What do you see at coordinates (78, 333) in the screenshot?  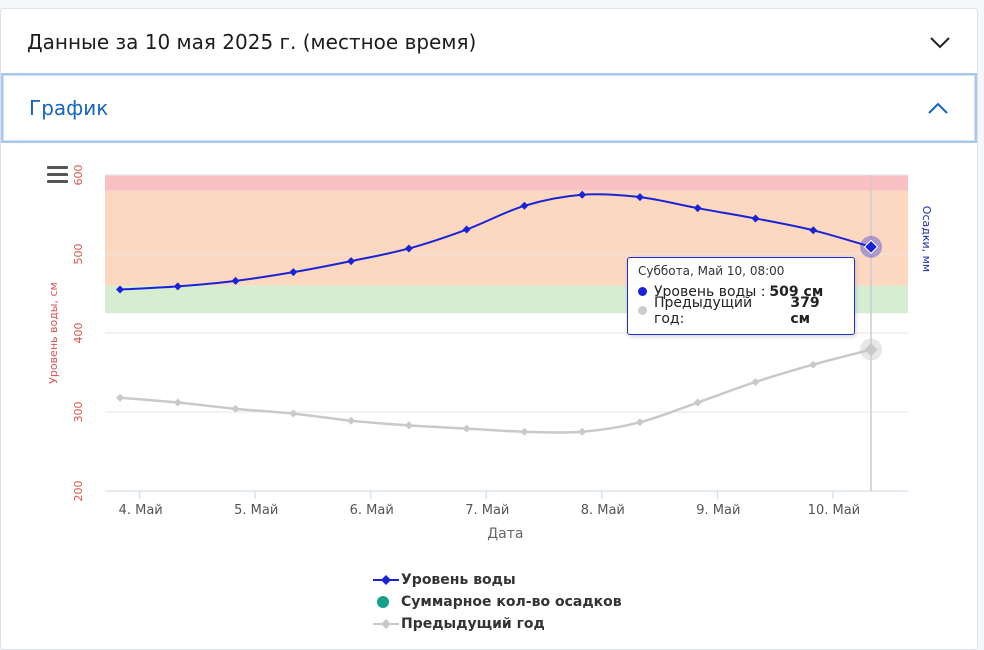 I see `y-tick-label: 400` at bounding box center [78, 333].